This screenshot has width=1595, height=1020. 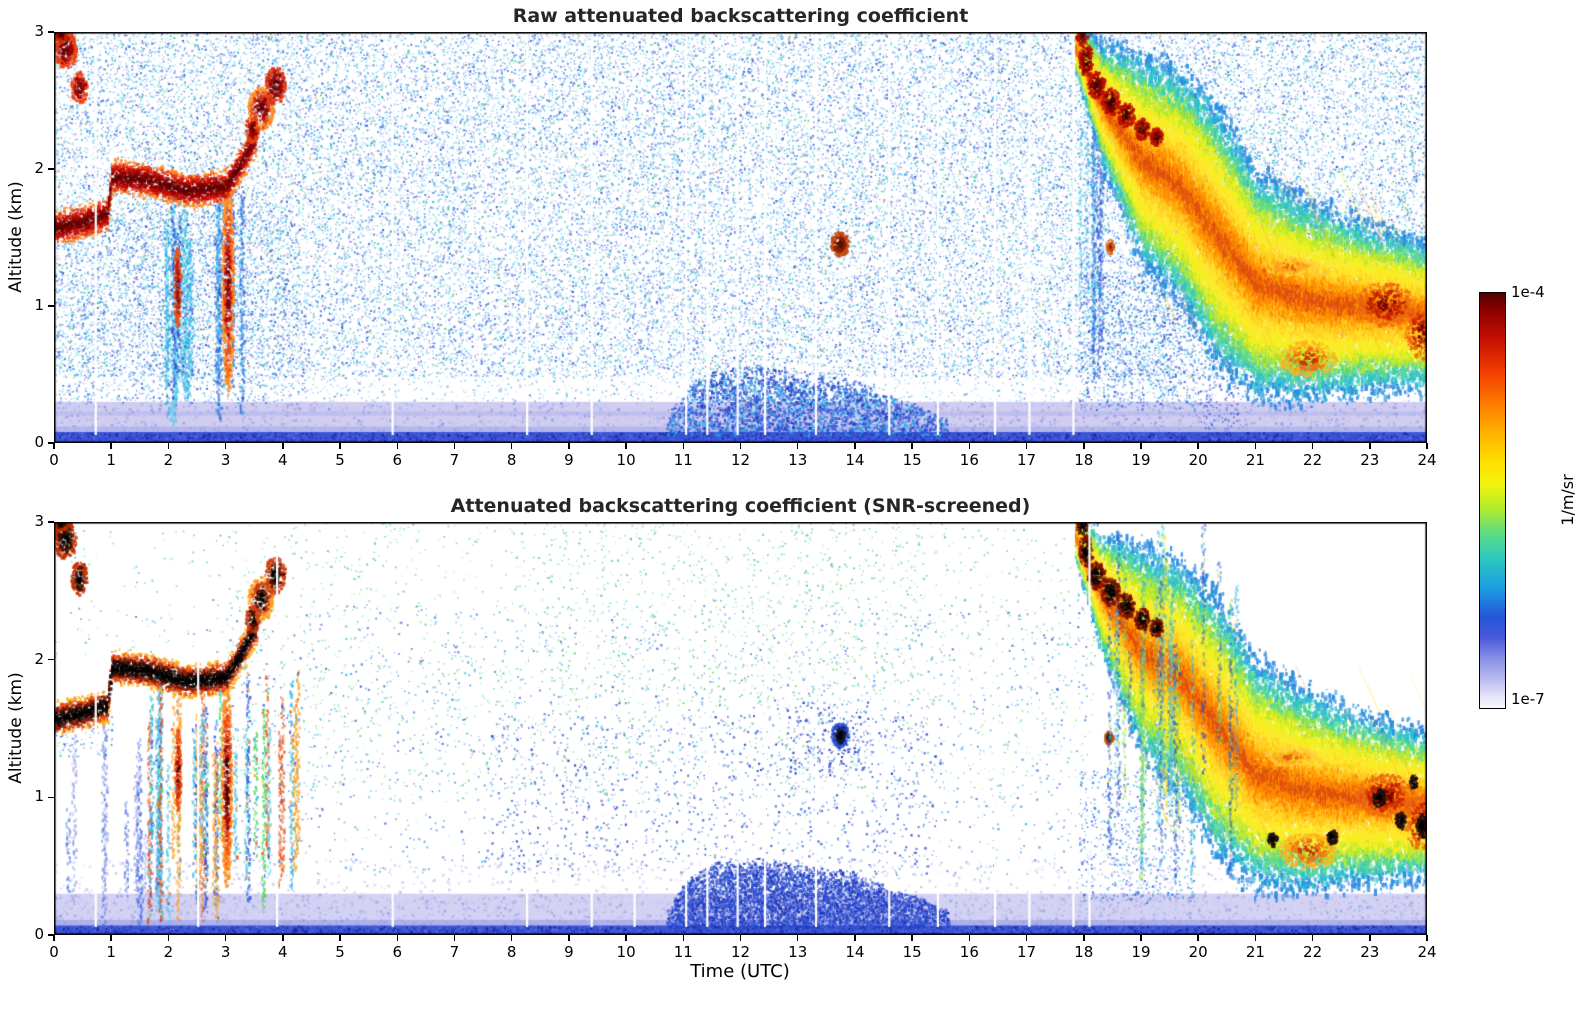 I want to click on x-tick-label: 15, so click(x=912, y=952).